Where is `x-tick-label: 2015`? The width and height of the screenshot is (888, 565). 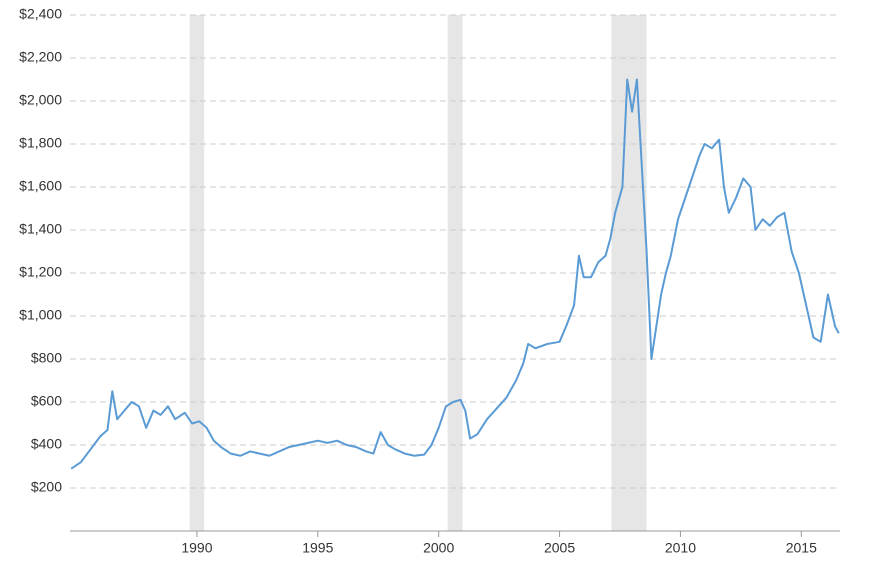
x-tick-label: 2015 is located at coordinates (801, 548).